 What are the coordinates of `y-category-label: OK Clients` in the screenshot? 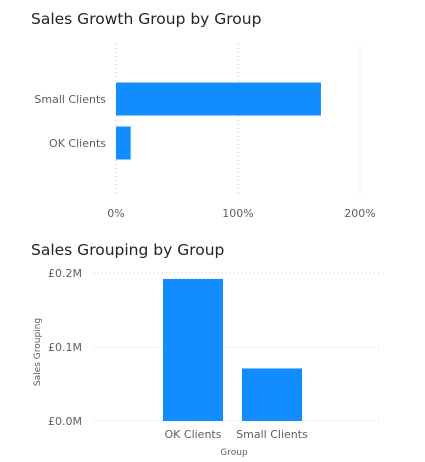 It's located at (77, 143).